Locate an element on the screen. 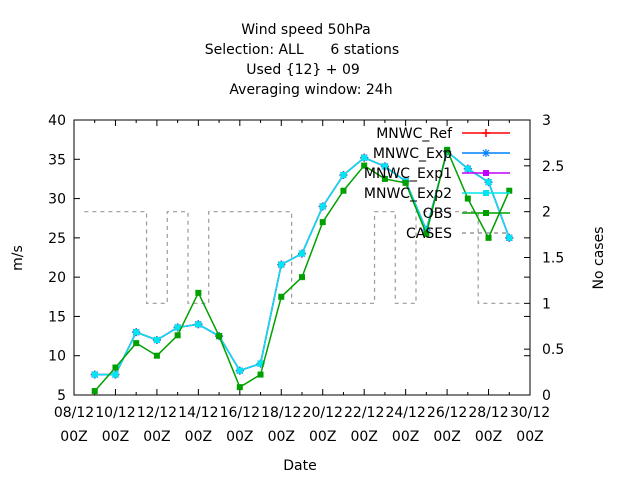 The width and height of the screenshot is (640, 484). legend-label-mnwc-exp: MNWC_Exp is located at coordinates (412, 154).